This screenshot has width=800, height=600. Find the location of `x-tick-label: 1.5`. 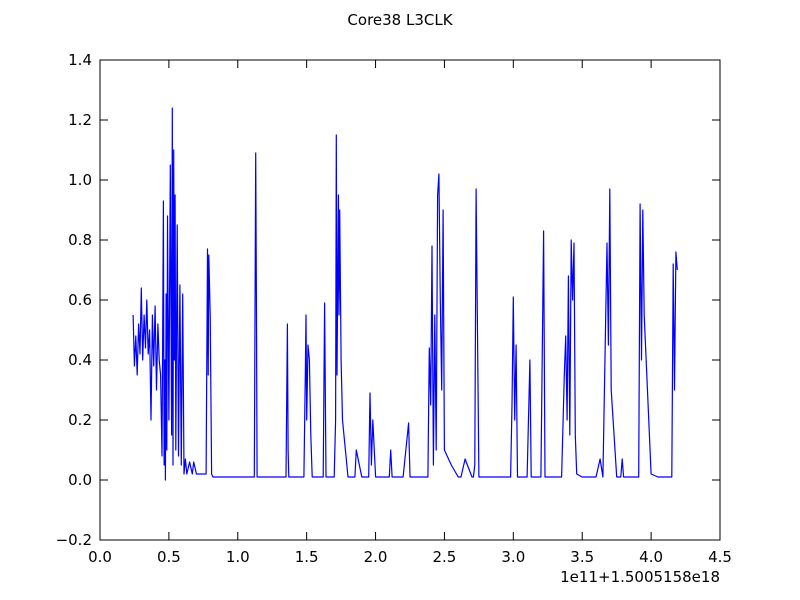

x-tick-label: 1.5 is located at coordinates (307, 557).